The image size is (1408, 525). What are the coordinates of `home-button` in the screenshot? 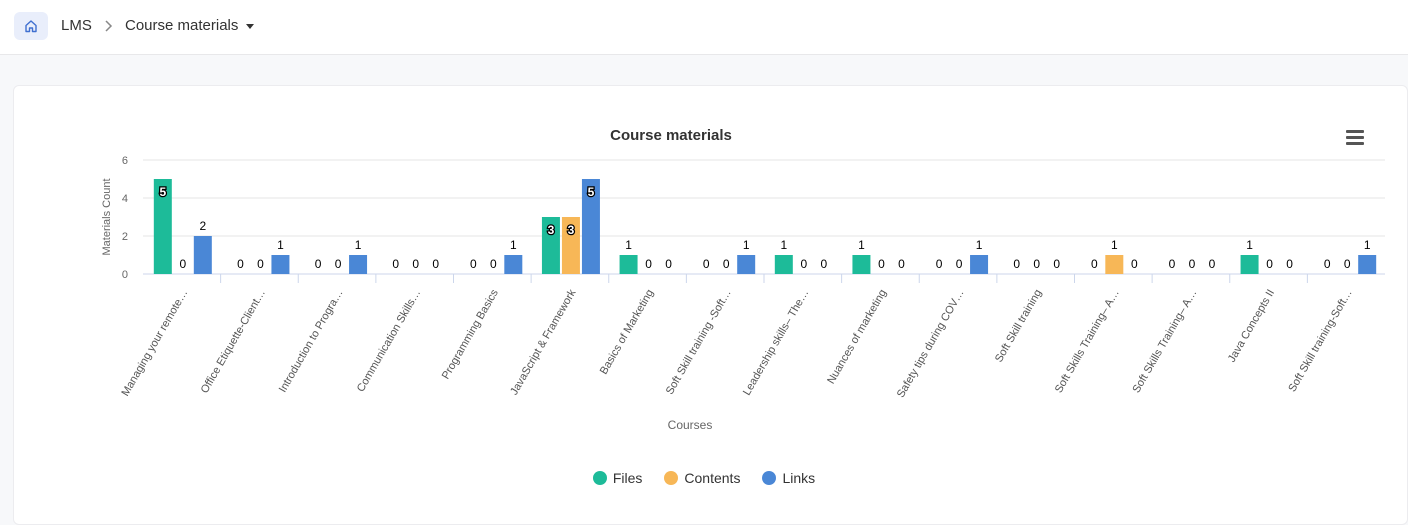 It's located at (31, 26).